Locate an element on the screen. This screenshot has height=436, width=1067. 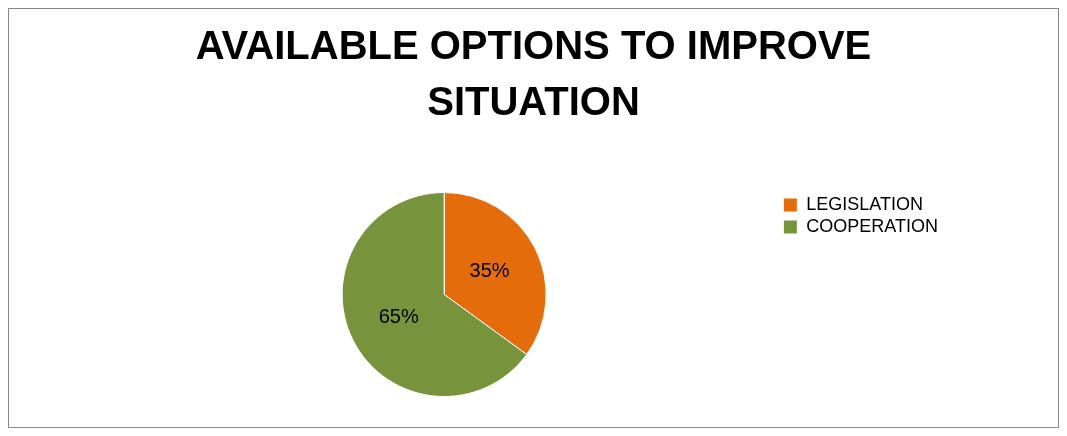
data-label: 35% is located at coordinates (489, 269).